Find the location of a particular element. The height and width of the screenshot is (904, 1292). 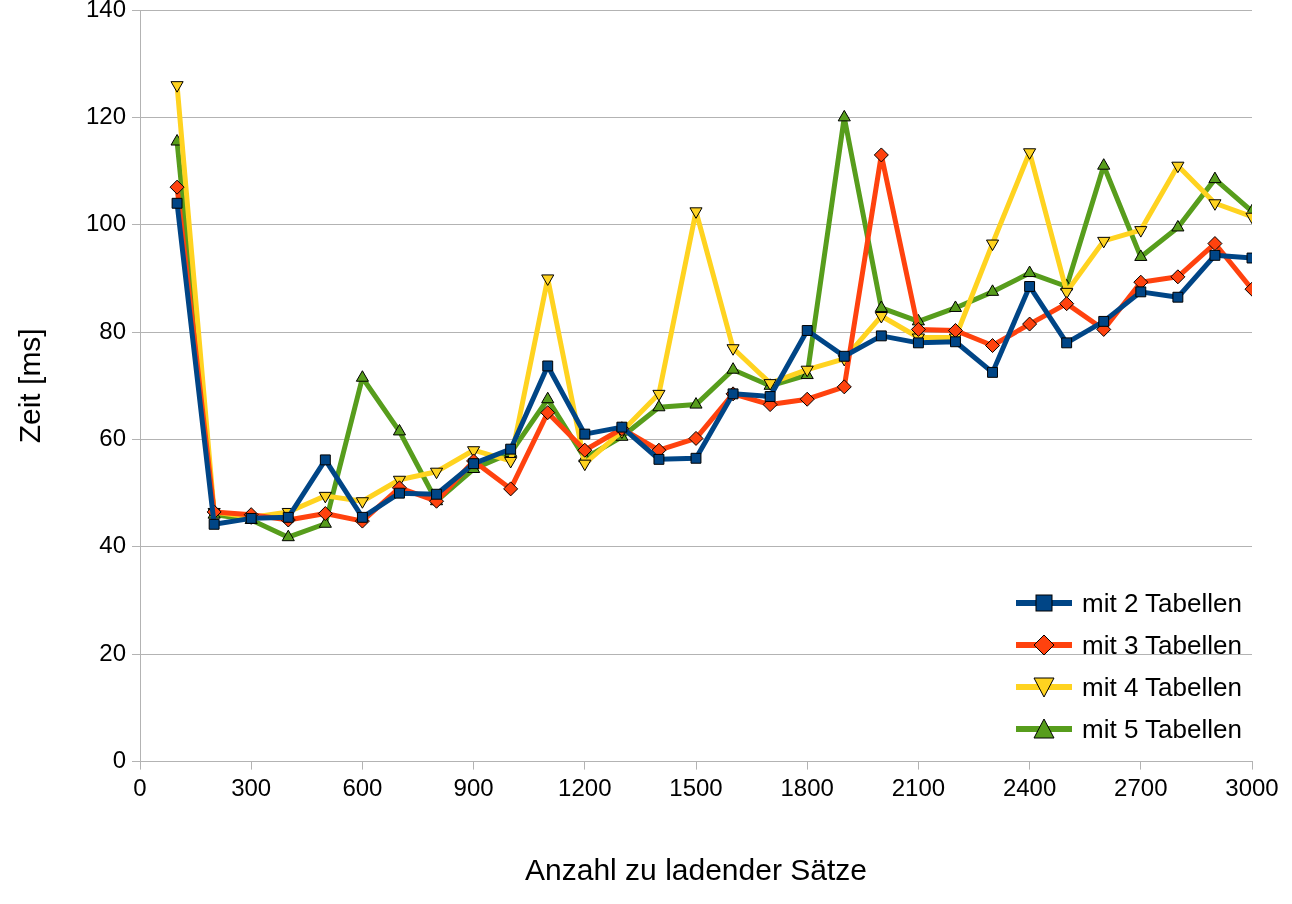

x-tick-label: 1800 is located at coordinates (807, 788).